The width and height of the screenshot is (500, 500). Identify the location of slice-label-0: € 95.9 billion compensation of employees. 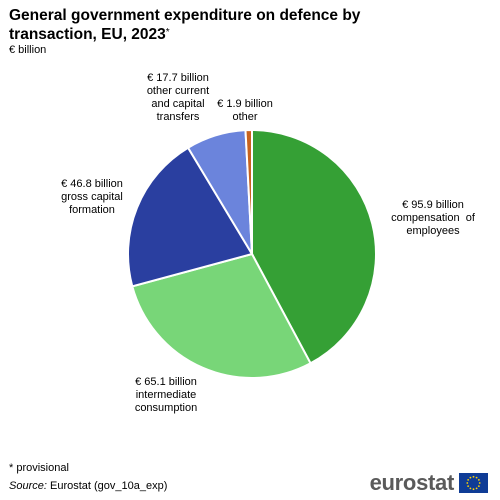
(433, 218).